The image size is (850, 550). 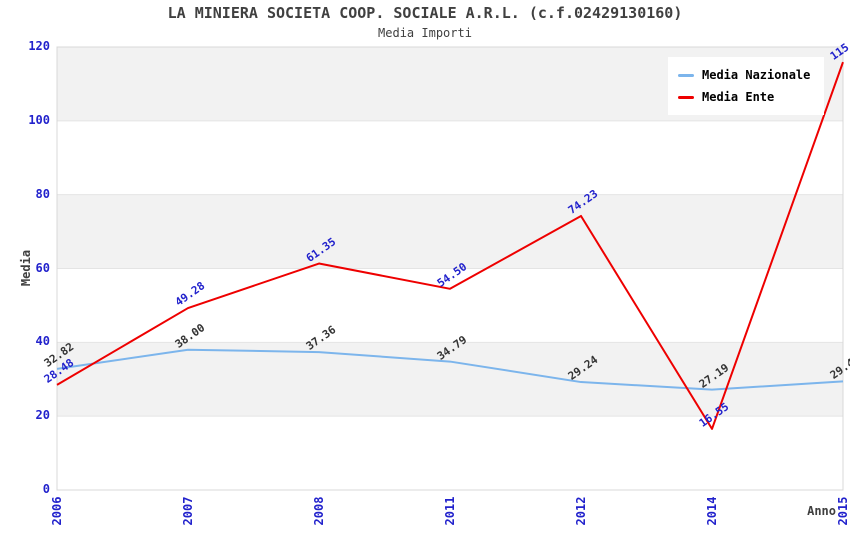 What do you see at coordinates (42, 267) in the screenshot?
I see `y-tick-label: 60` at bounding box center [42, 267].